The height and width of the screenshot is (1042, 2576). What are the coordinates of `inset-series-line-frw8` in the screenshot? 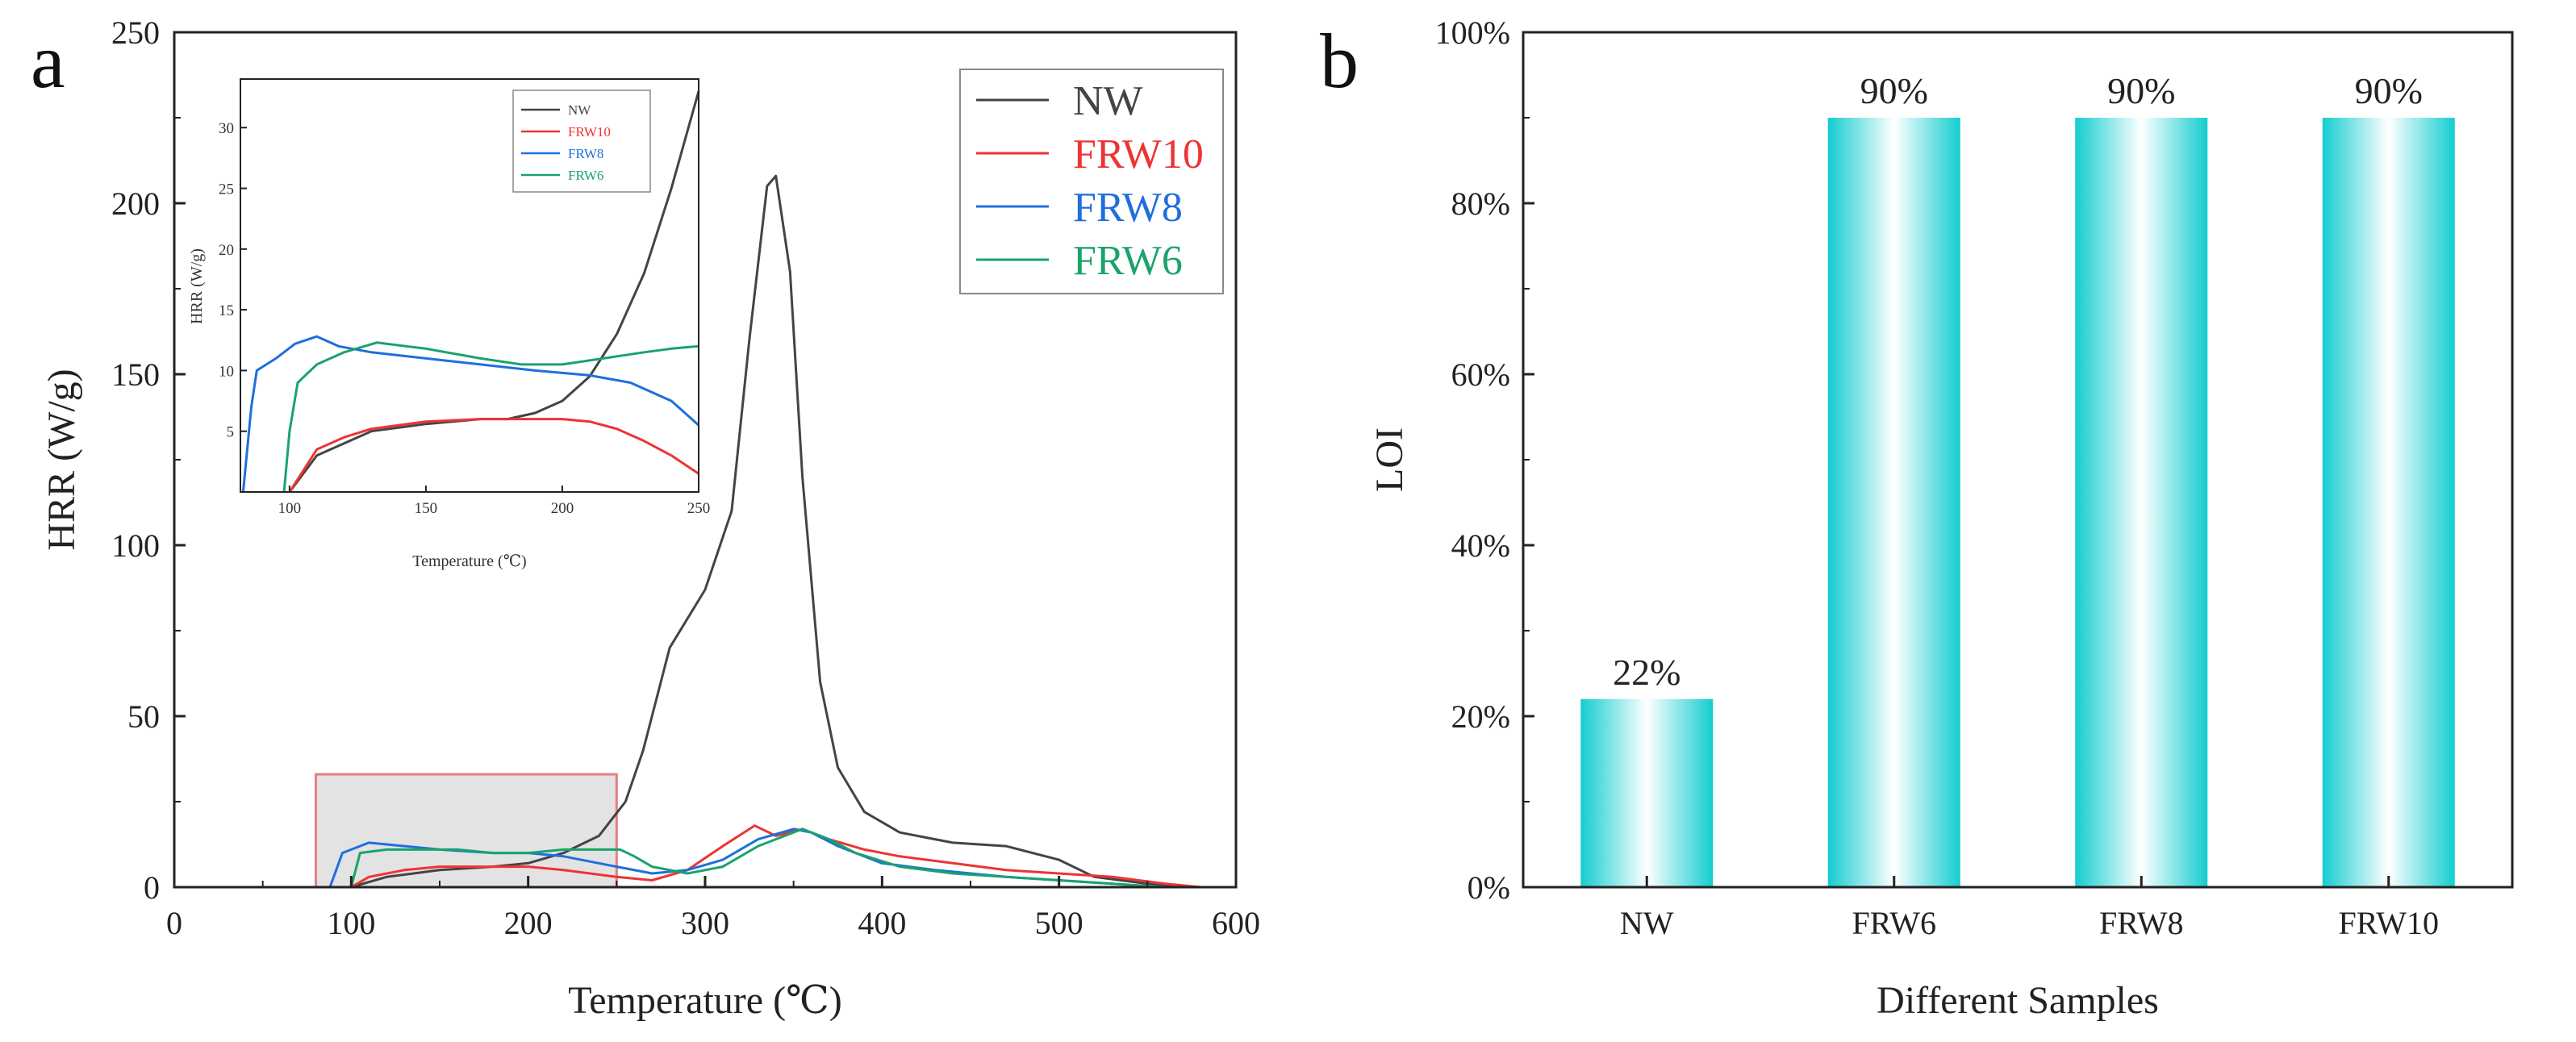 It's located at (470, 414).